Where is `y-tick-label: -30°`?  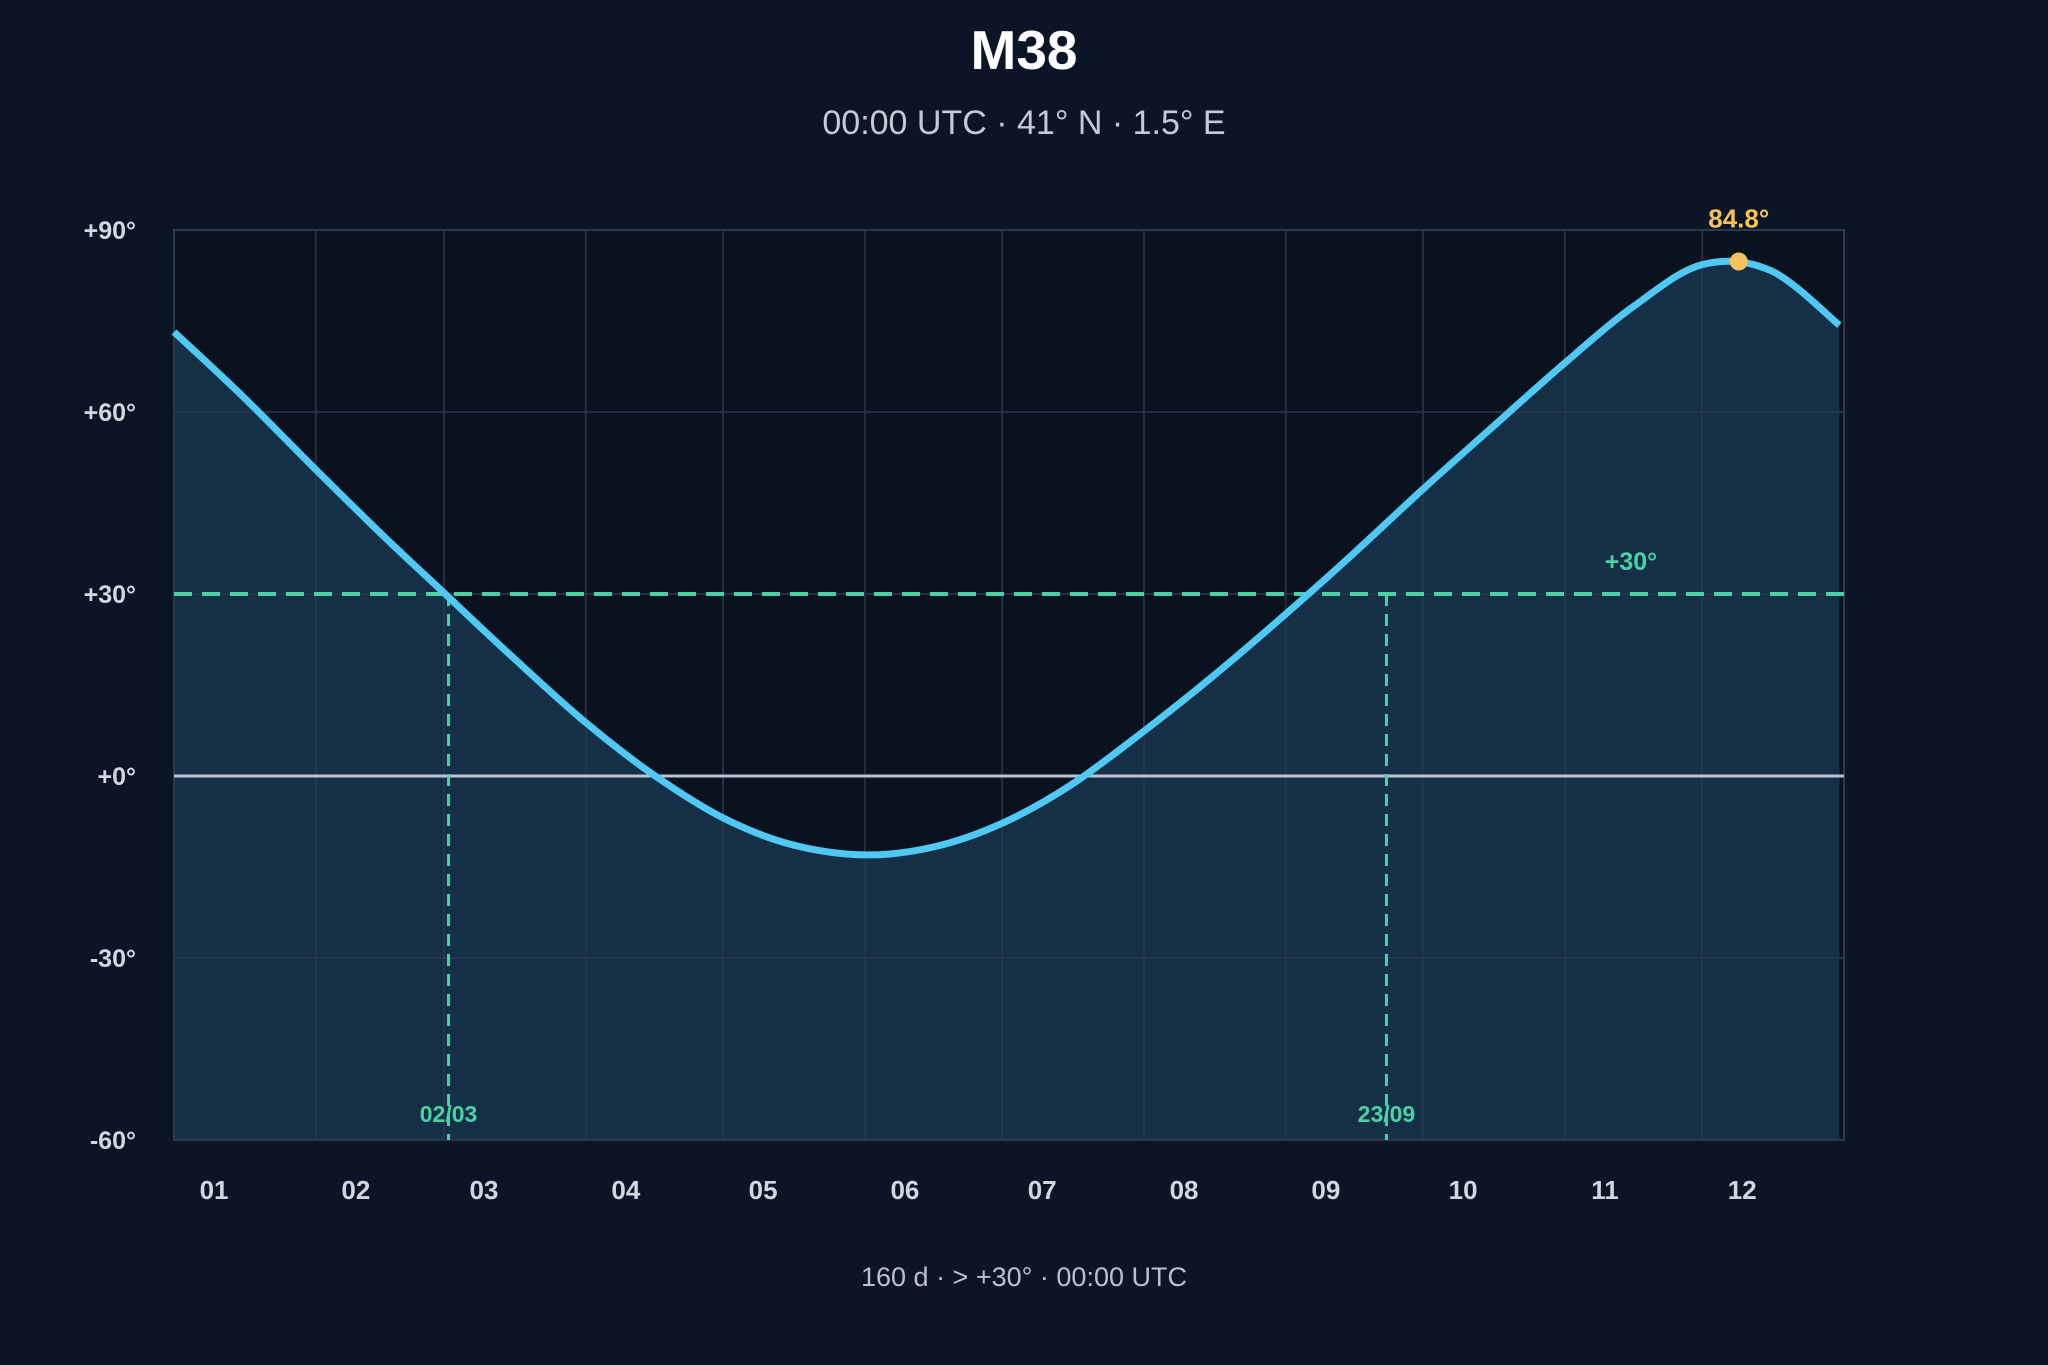
y-tick-label: -30° is located at coordinates (113, 959).